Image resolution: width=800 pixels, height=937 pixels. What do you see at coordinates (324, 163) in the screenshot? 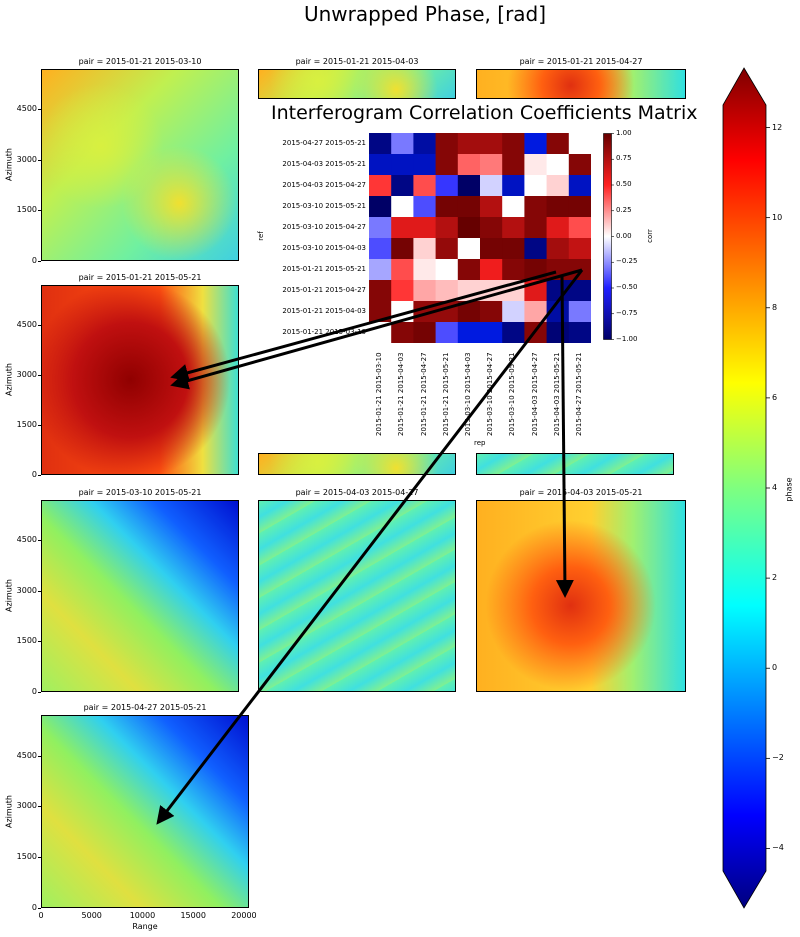
I see `matrix-row-label: 2015-04-03 2015-05-21` at bounding box center [324, 163].